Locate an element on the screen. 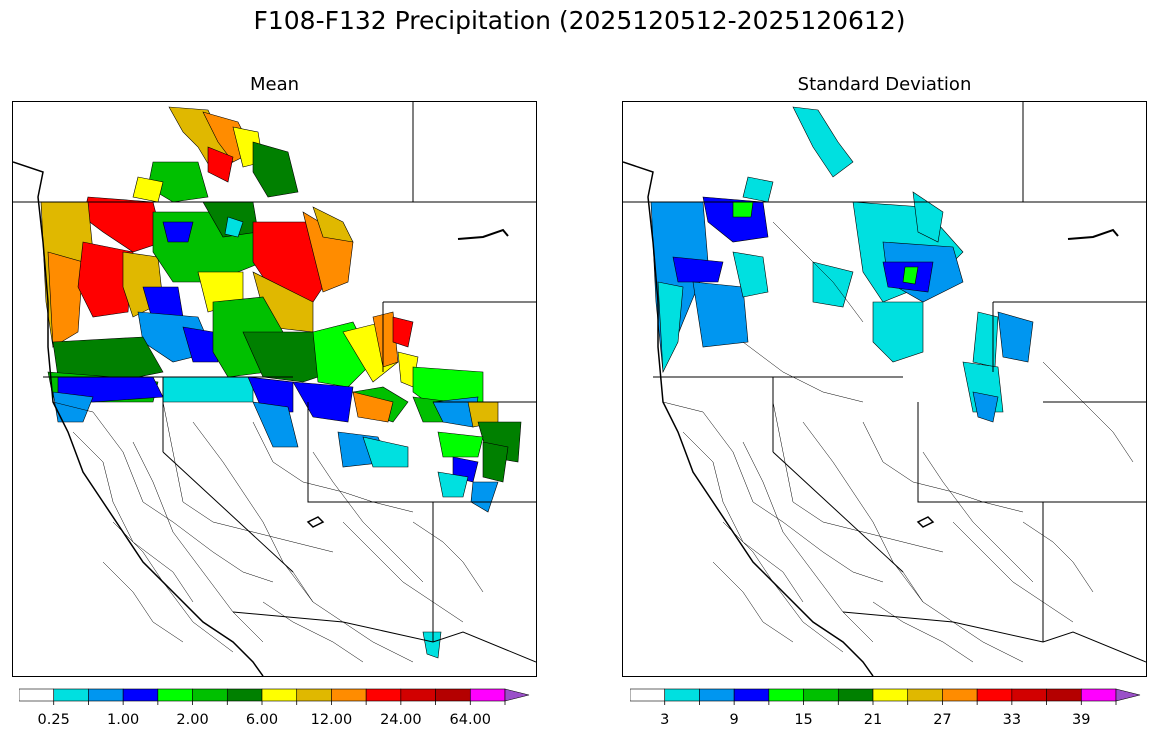 The image size is (1159, 741). mean-colorbar-svg is located at coordinates (274, 696).